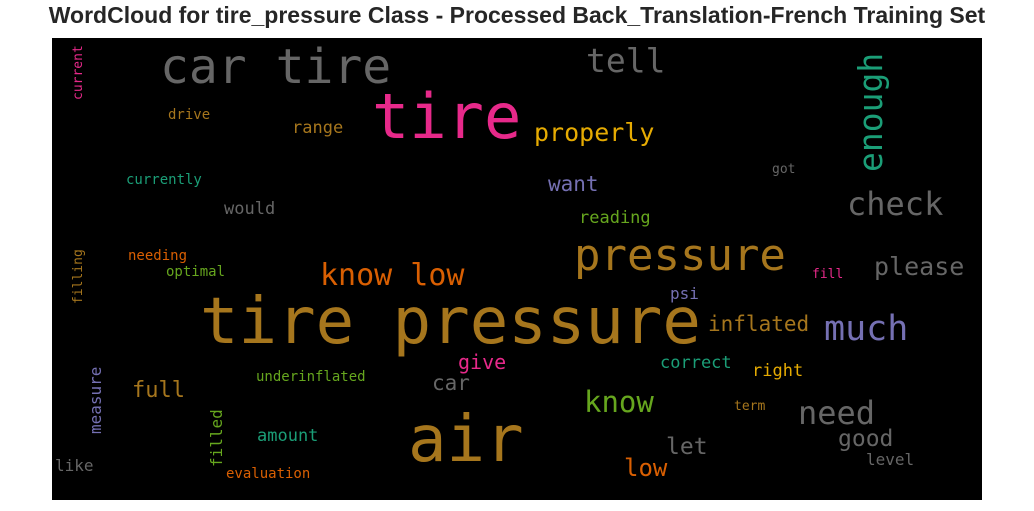 This screenshot has height=511, width=1034. What do you see at coordinates (626, 60) in the screenshot?
I see `word-tell: tell` at bounding box center [626, 60].